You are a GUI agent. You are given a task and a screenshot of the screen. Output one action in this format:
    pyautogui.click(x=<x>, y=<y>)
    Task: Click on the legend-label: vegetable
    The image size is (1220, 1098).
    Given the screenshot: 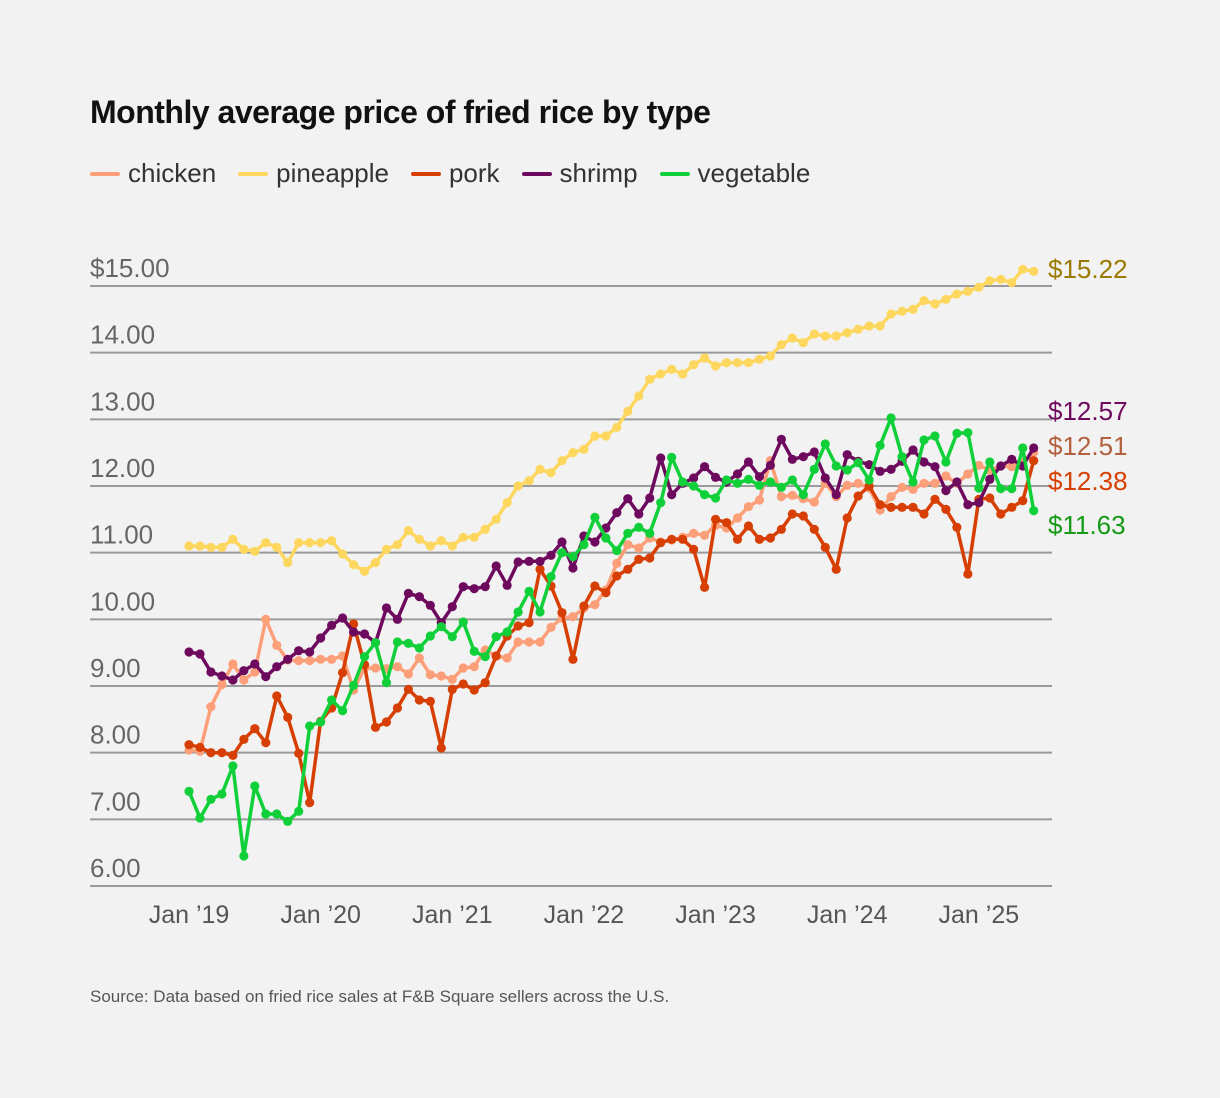 What is the action you would take?
    pyautogui.click(x=754, y=173)
    